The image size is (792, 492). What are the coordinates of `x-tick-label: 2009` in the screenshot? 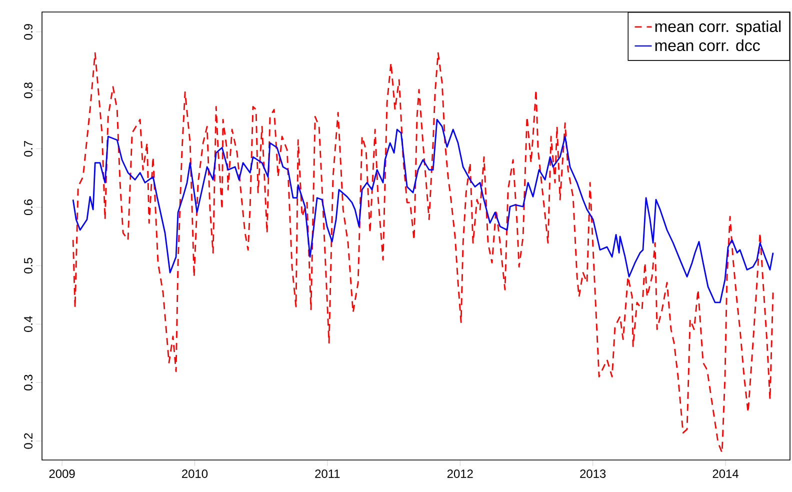 It's located at (62, 474).